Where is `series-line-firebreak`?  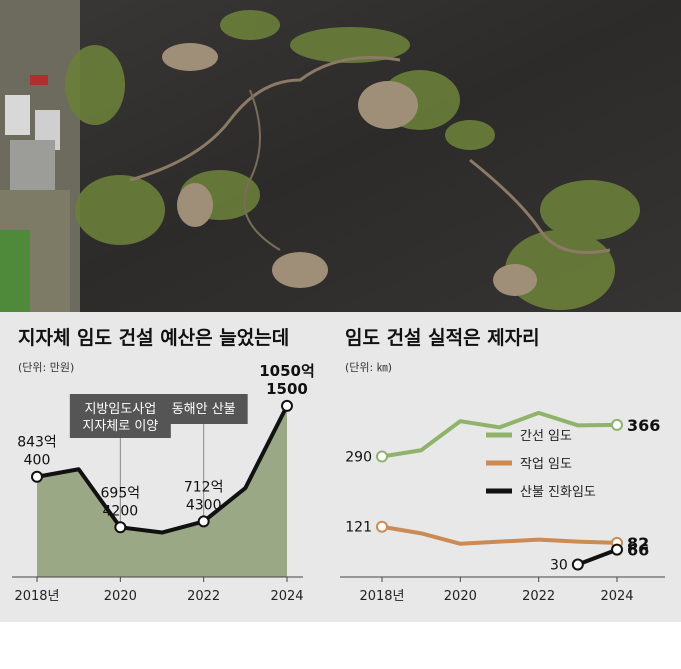 series-line-firebreak is located at coordinates (597, 557).